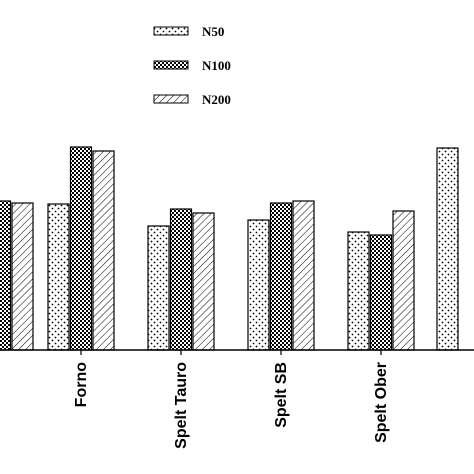  Describe the element at coordinates (281, 276) in the screenshot. I see `bar-n100-spelt-sb` at that location.